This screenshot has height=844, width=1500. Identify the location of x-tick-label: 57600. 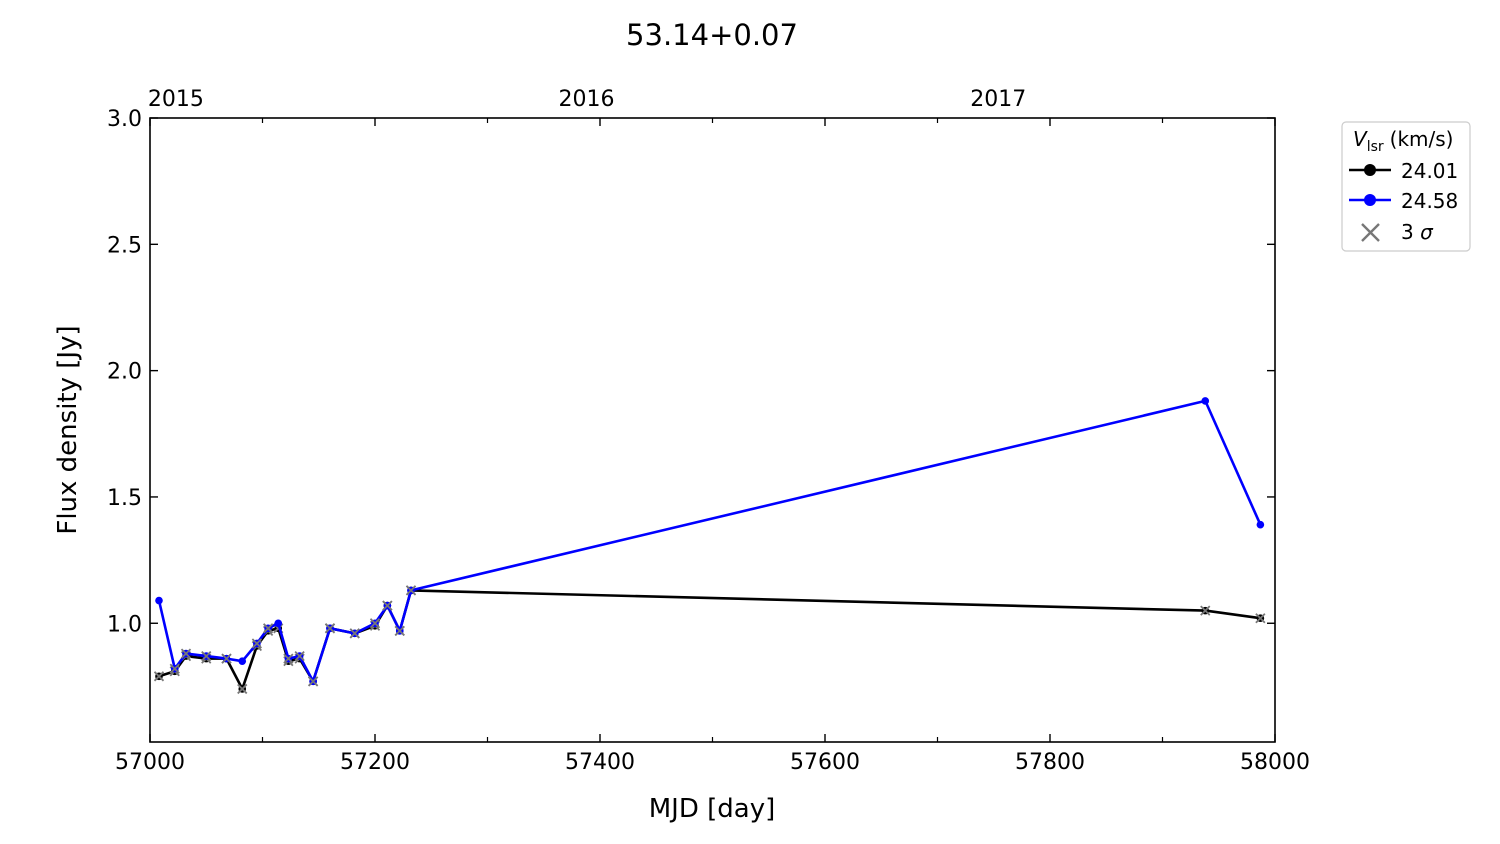
(825, 762).